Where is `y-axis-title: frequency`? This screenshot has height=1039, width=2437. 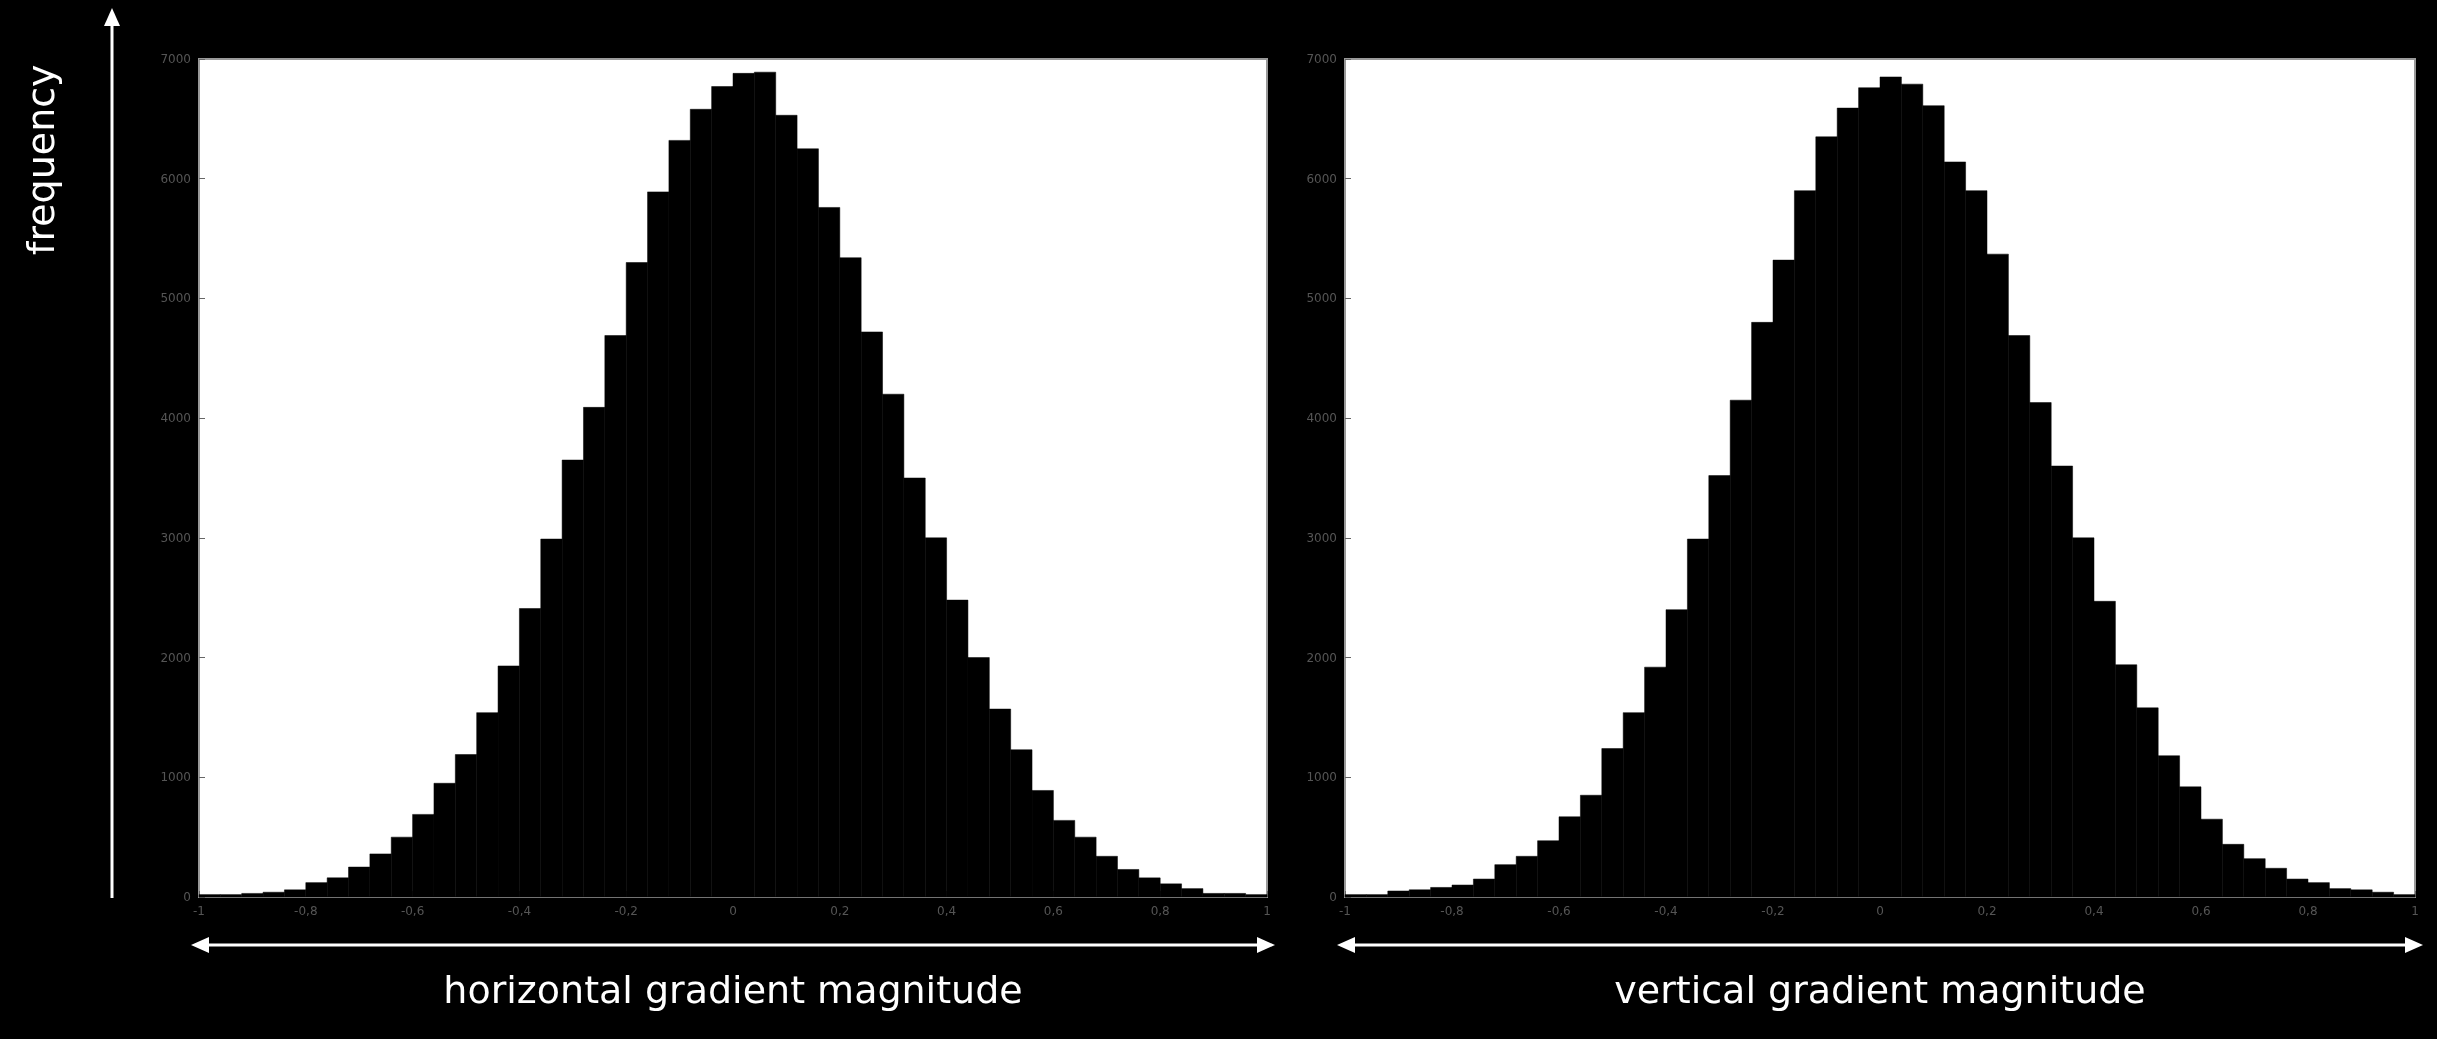
y-axis-title: frequency is located at coordinates (41, 159).